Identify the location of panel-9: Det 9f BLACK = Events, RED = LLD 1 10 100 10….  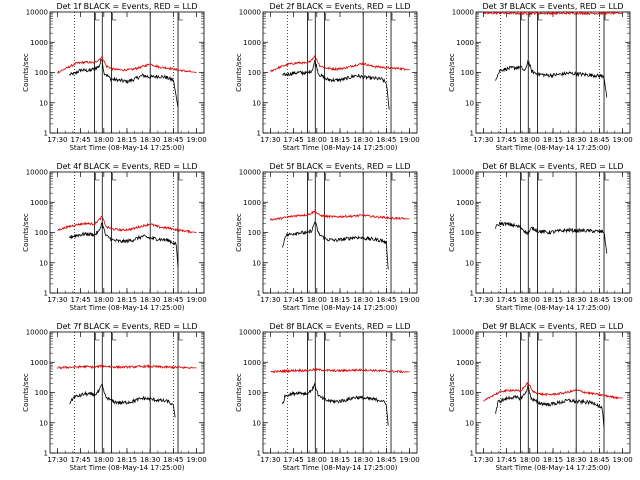
(540, 397).